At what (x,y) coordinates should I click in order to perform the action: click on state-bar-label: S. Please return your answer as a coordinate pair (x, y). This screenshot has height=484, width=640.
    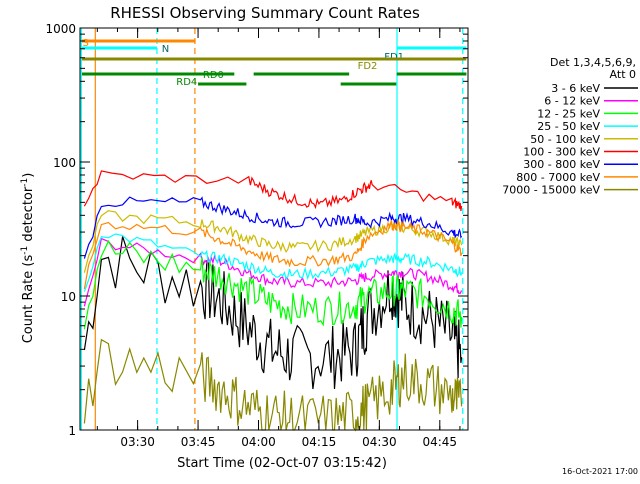
    Looking at the image, I should click on (85, 43).